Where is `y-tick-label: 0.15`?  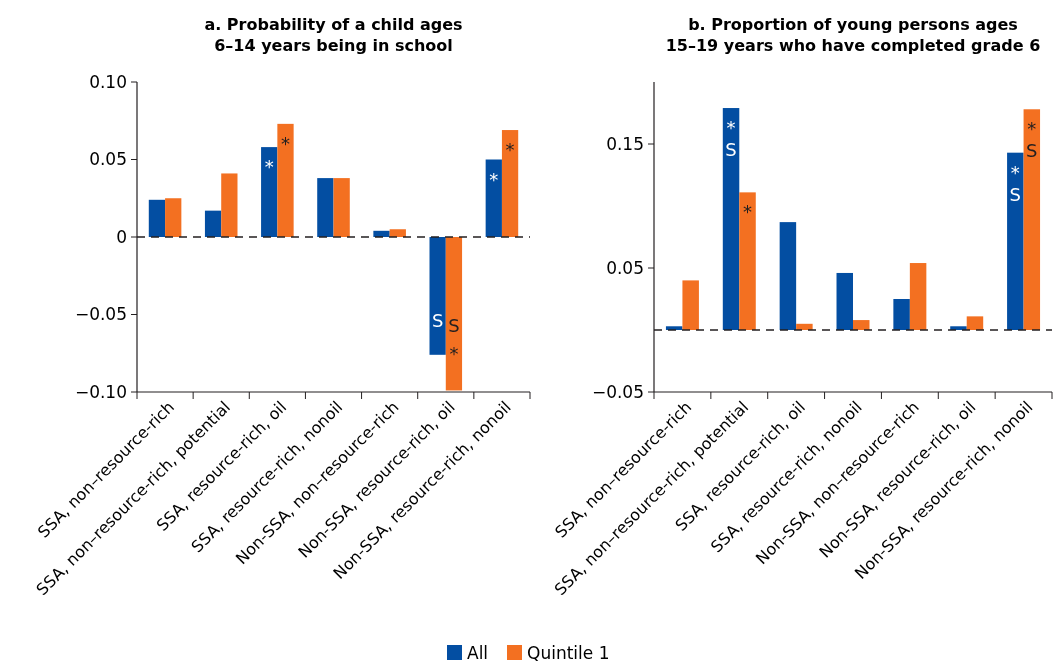 y-tick-label: 0.15 is located at coordinates (625, 143).